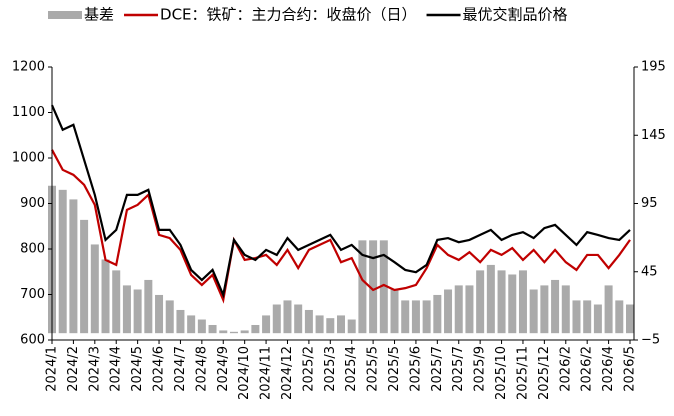 The height and width of the screenshot is (416, 674). I want to click on y2-tick-label: 95, so click(649, 203).